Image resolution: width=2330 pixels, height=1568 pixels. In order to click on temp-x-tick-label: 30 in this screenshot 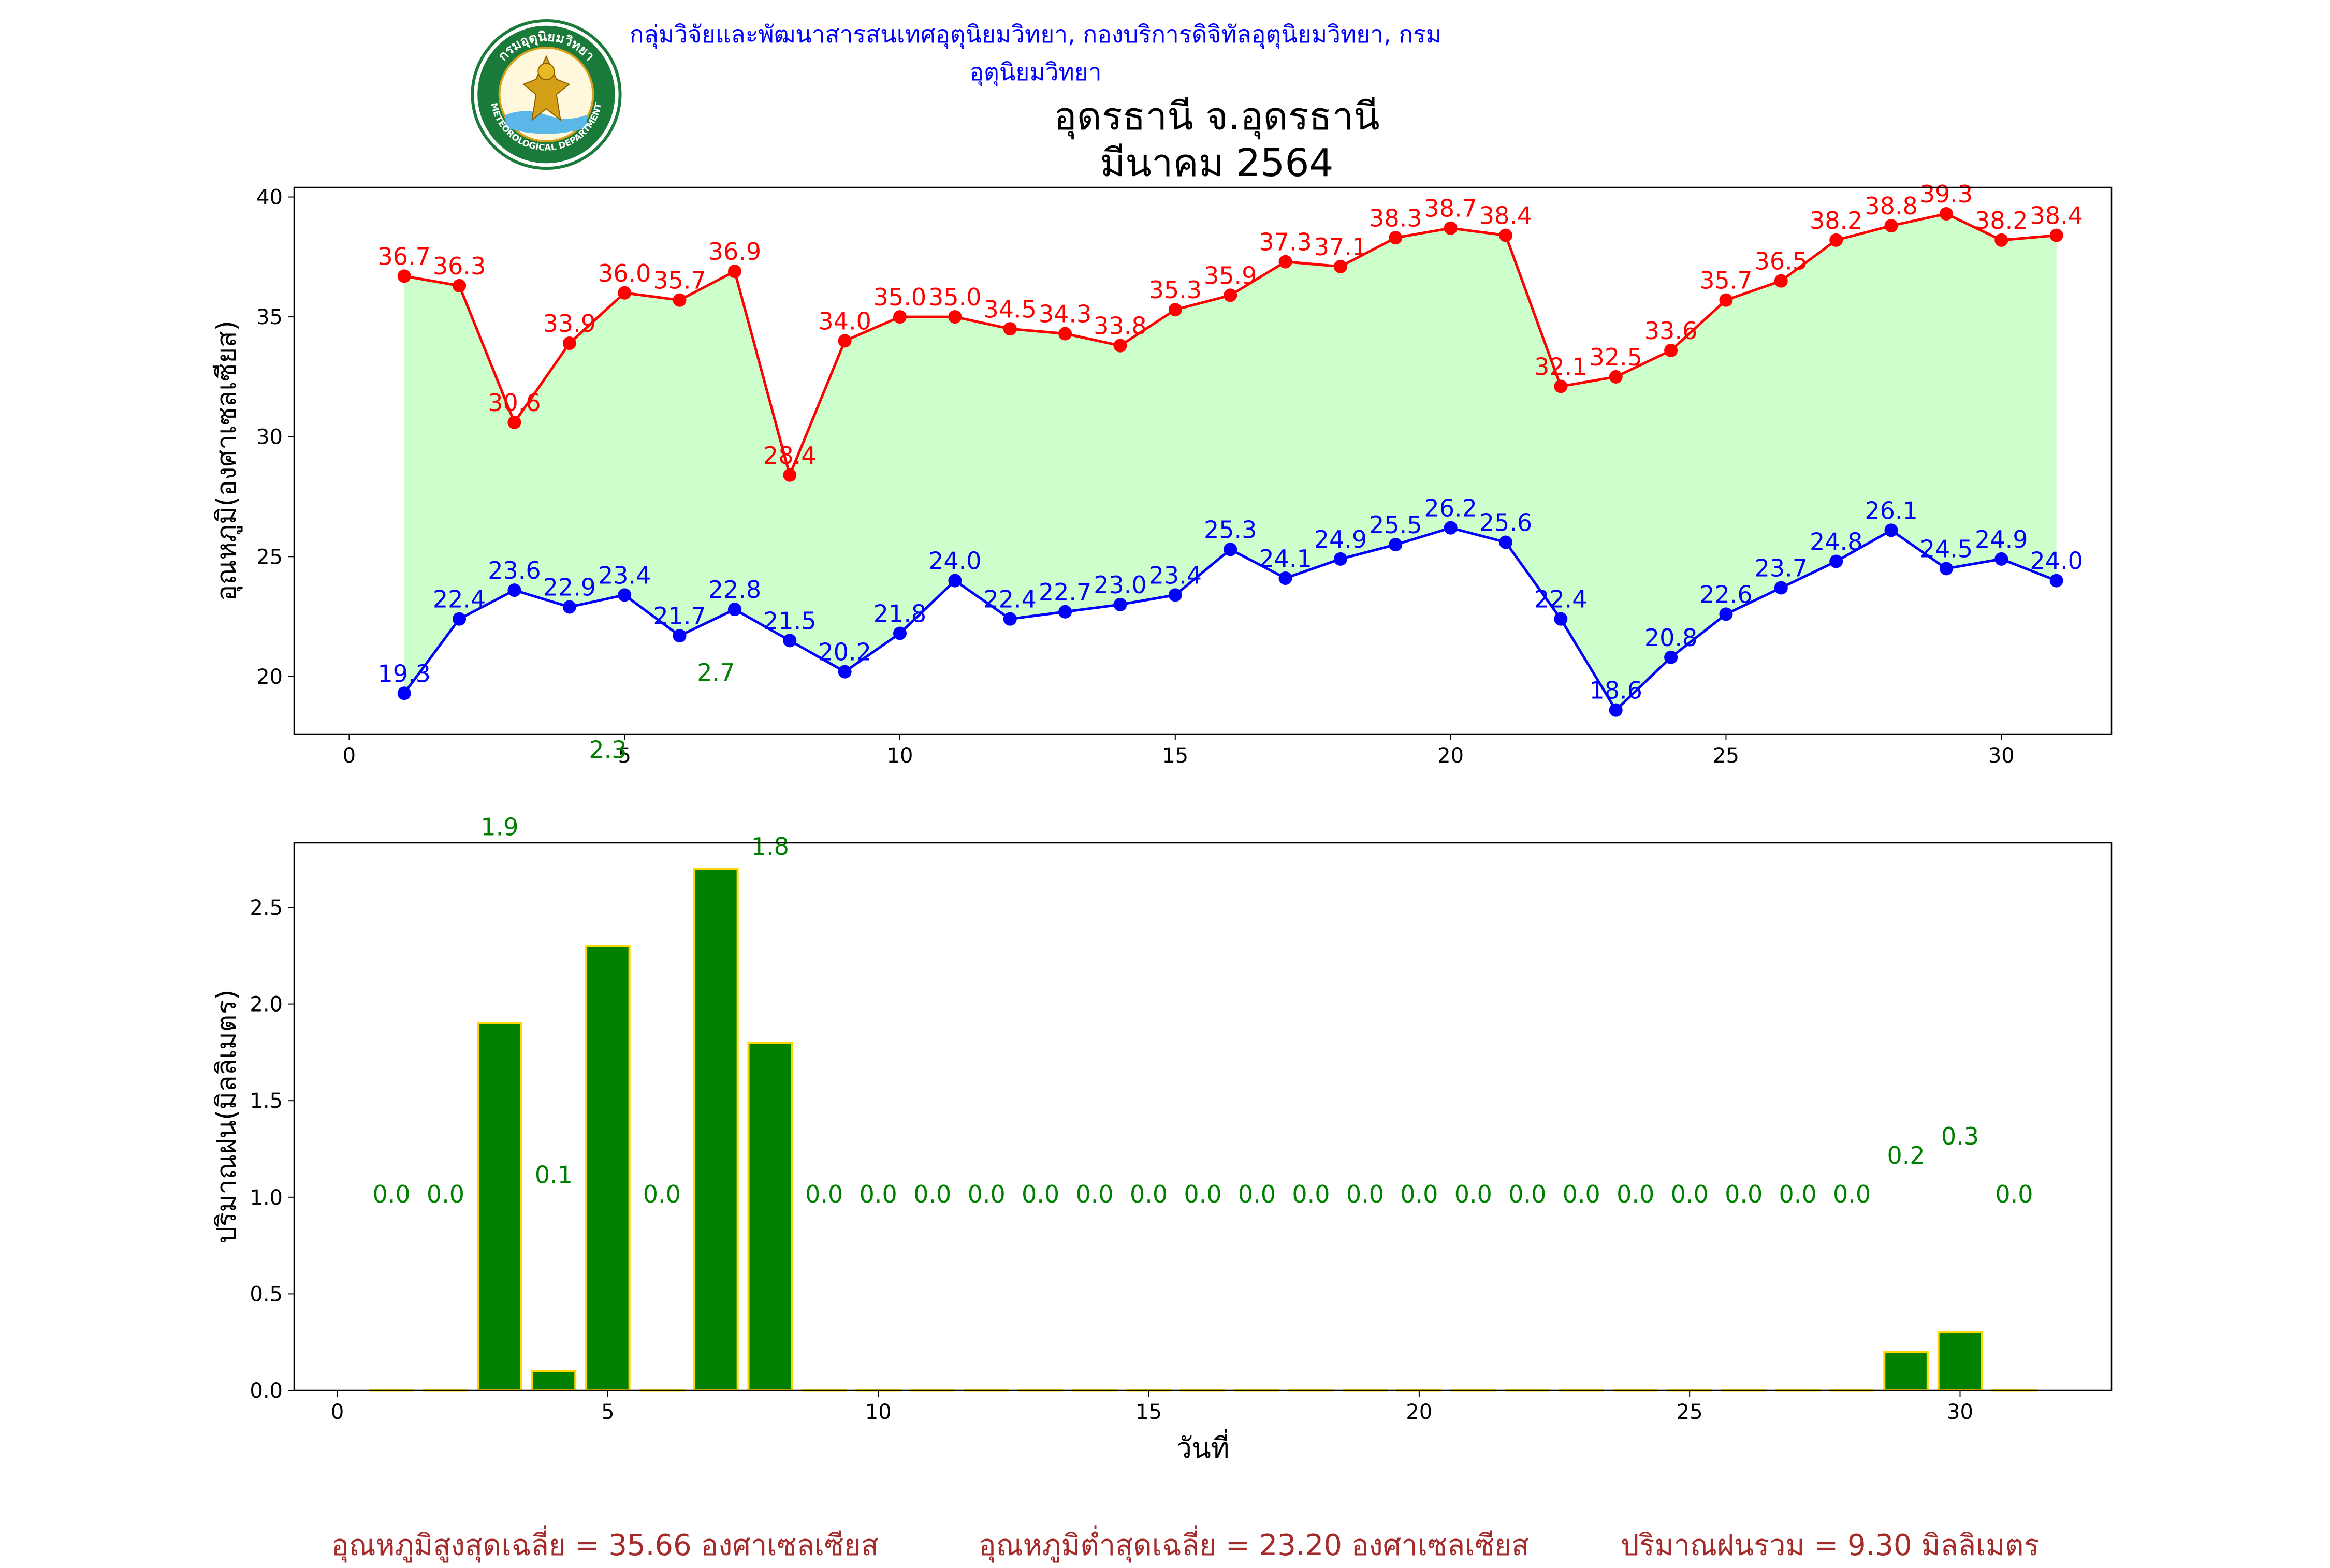, I will do `click(2001, 756)`.